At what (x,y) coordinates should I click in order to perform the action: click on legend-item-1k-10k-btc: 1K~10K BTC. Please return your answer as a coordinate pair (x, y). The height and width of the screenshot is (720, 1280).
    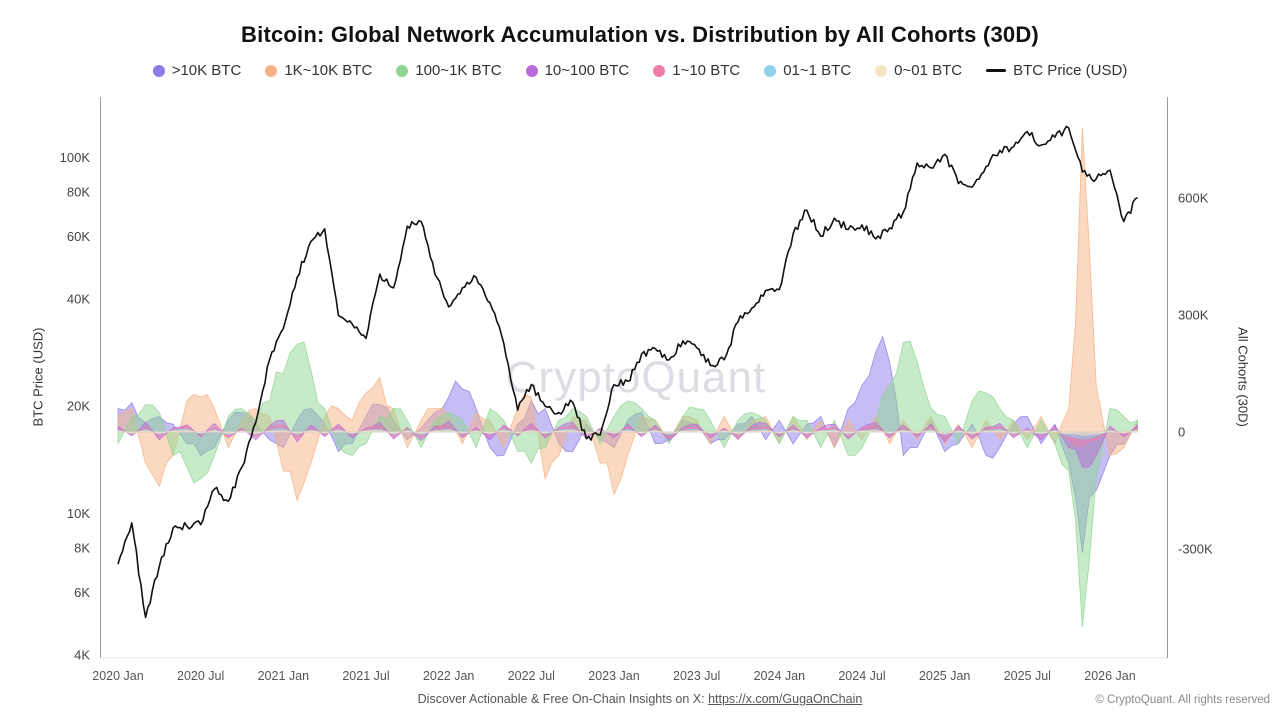
    Looking at the image, I should click on (318, 70).